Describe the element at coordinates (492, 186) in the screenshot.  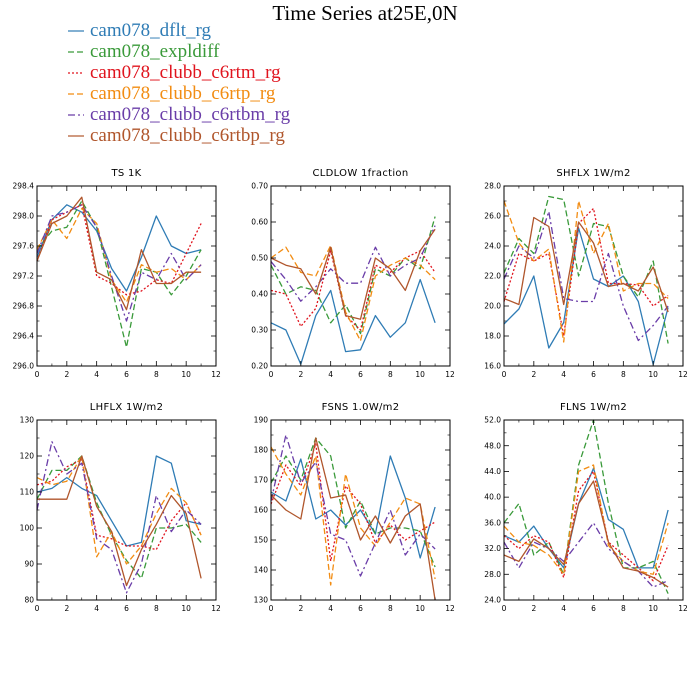
I see `y-tick-label: 28.0` at that location.